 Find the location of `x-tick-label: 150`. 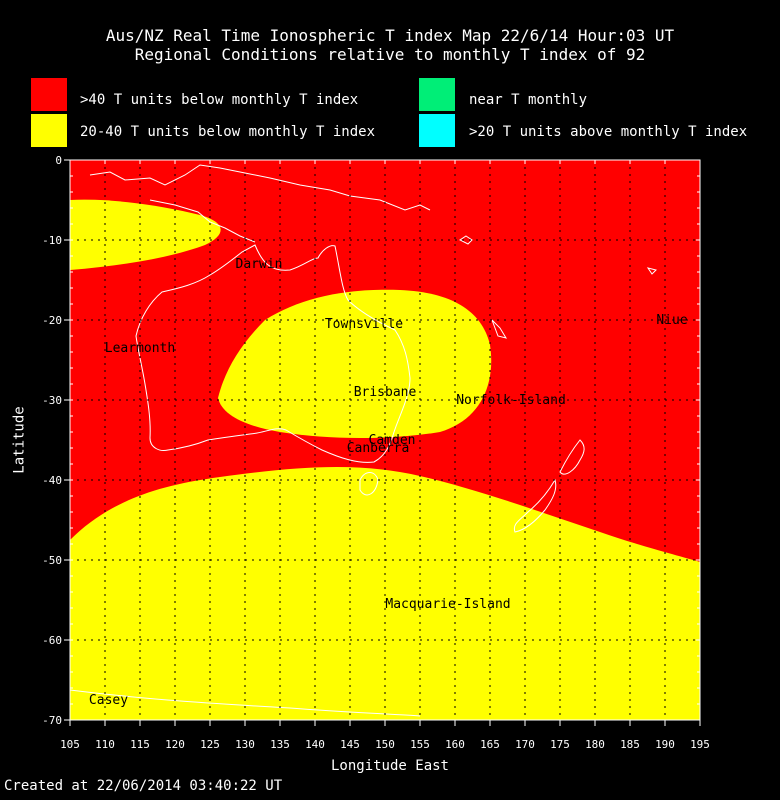

x-tick-label: 150 is located at coordinates (385, 744).